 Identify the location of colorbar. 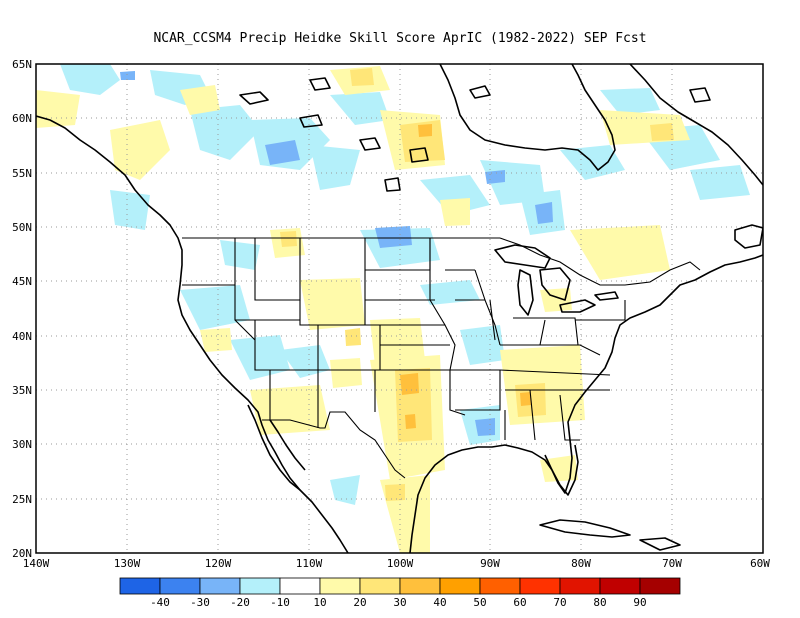
(400, 586).